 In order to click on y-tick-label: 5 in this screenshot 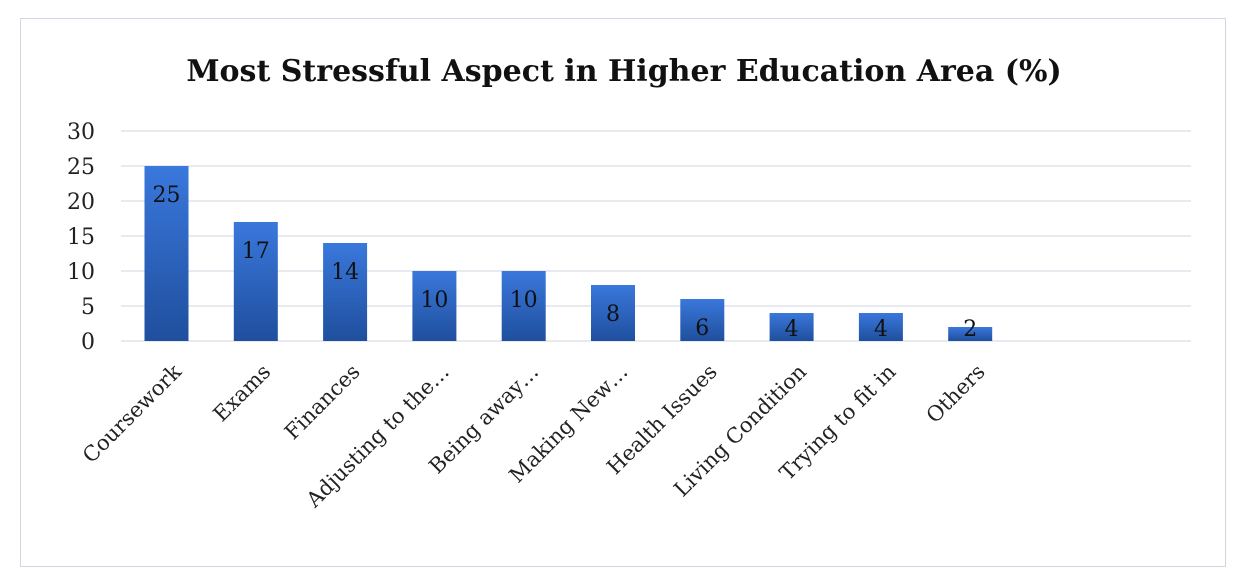, I will do `click(88, 307)`.